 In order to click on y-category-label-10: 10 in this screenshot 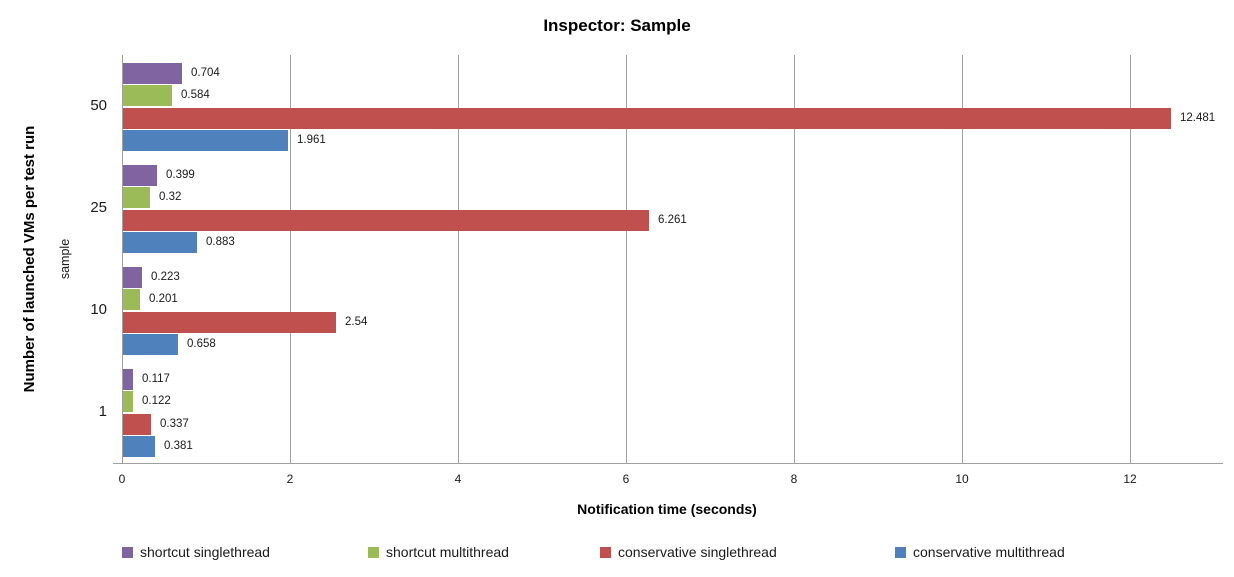, I will do `click(98, 309)`.